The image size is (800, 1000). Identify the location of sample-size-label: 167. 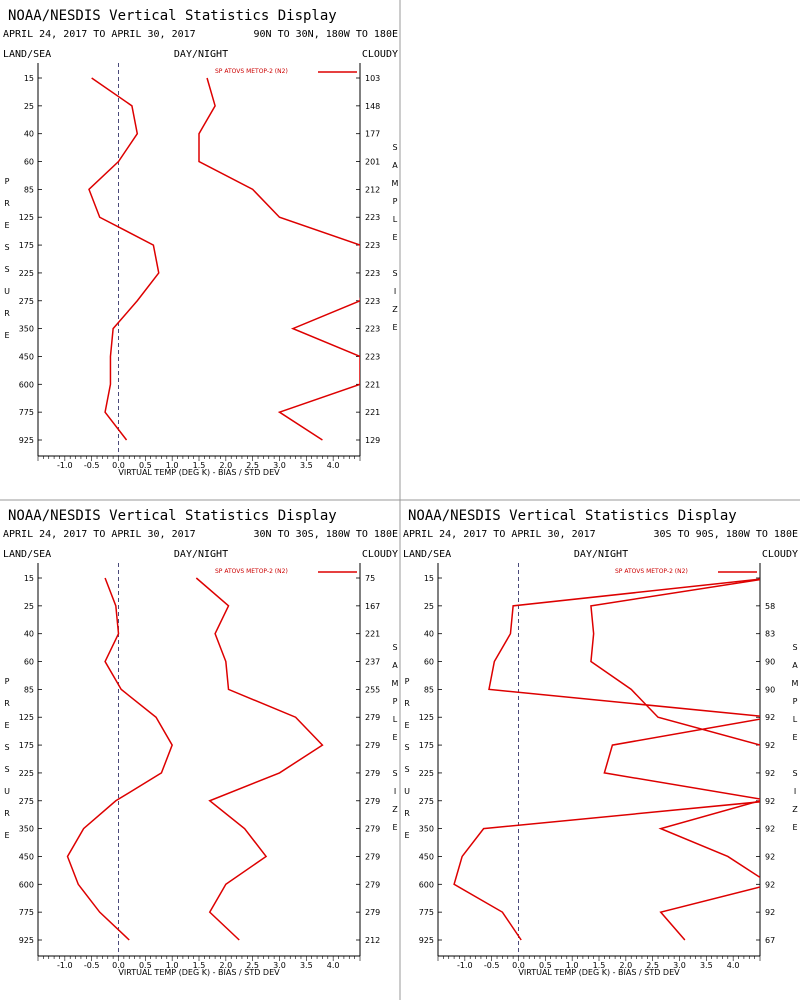
(372, 606).